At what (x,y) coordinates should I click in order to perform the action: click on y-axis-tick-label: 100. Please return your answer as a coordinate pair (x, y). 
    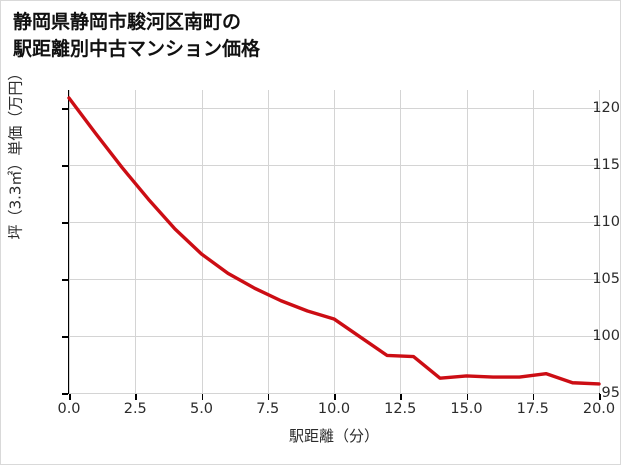
    Looking at the image, I should click on (606, 336).